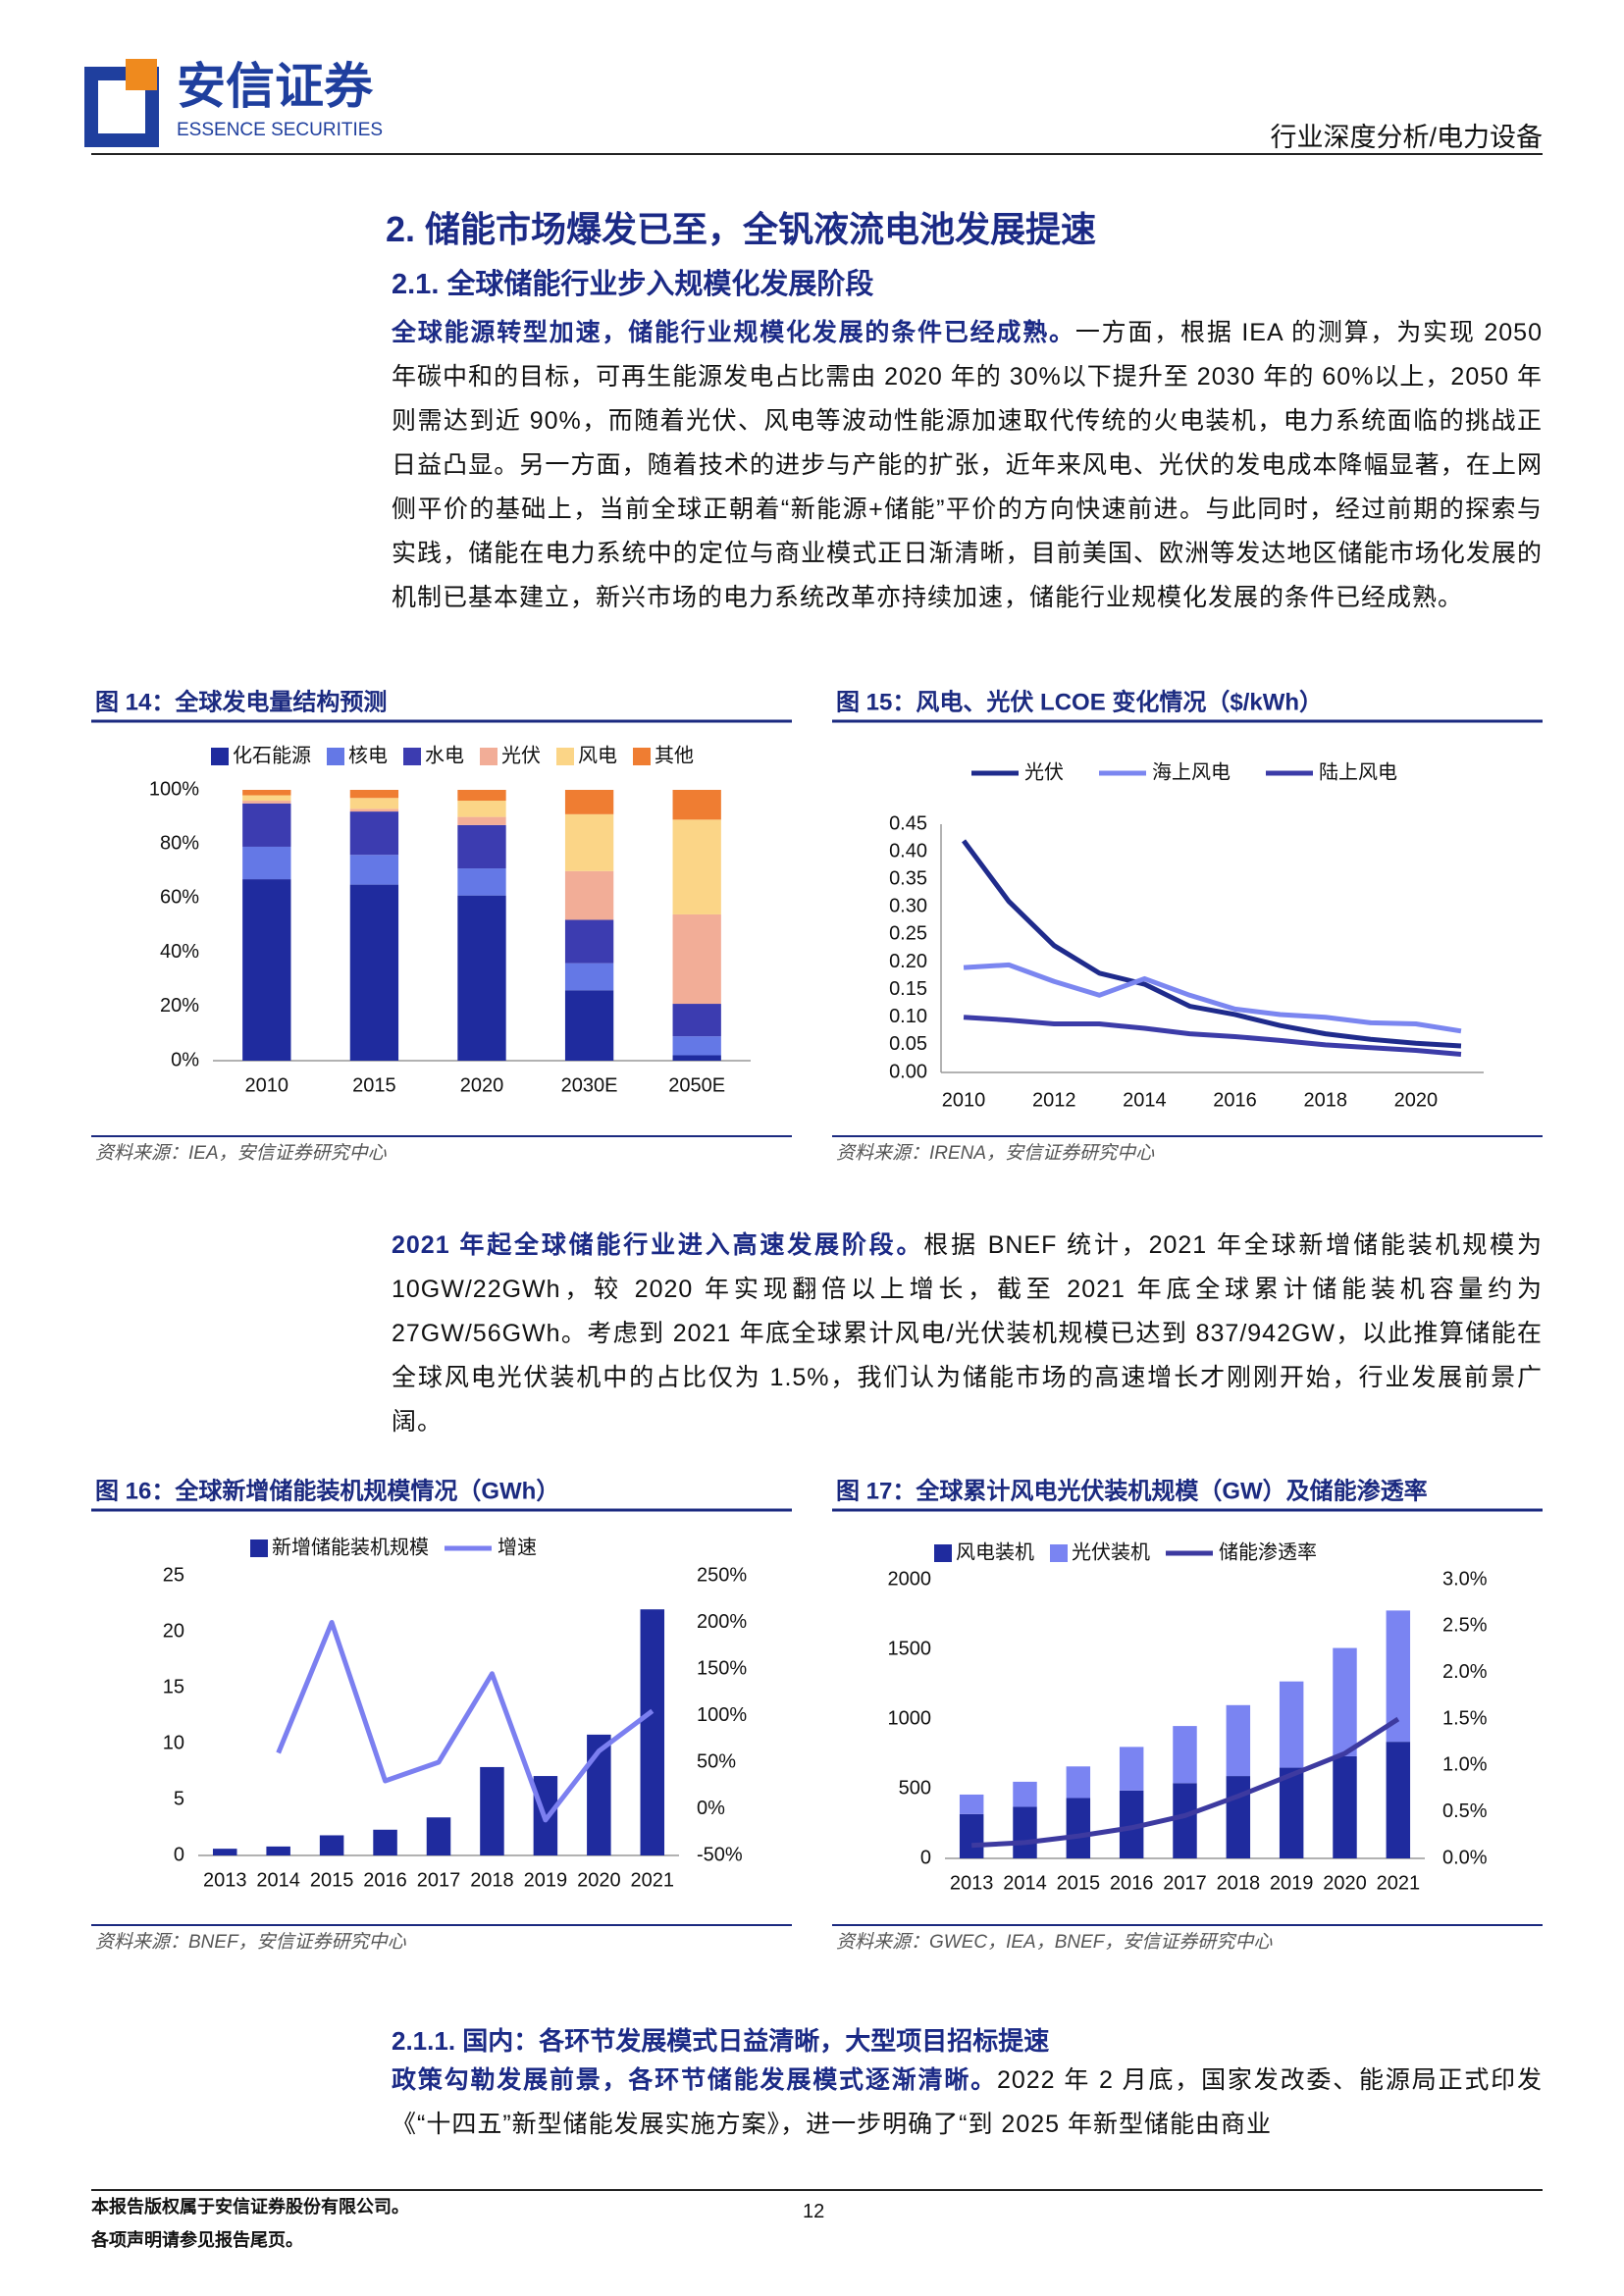  Describe the element at coordinates (275, 86) in the screenshot. I see `logo-cn: 安信证券` at that location.